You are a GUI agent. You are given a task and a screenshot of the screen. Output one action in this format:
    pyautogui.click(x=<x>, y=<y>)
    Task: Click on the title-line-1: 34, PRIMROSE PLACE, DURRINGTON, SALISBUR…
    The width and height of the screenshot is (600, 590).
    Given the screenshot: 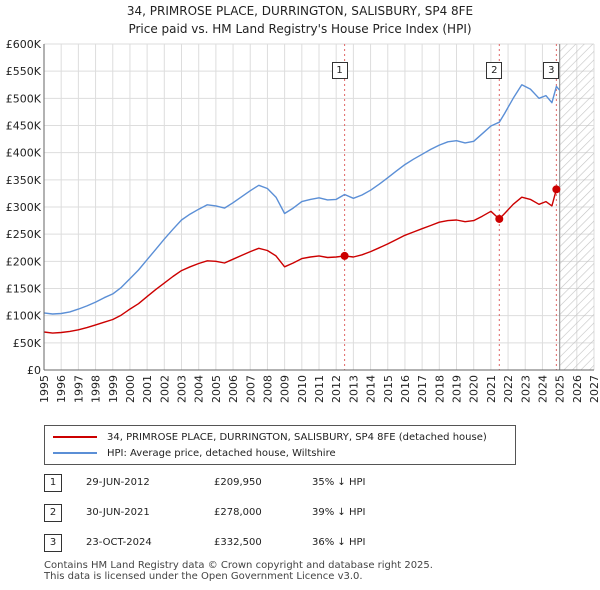 What is the action you would take?
    pyautogui.click(x=300, y=11)
    